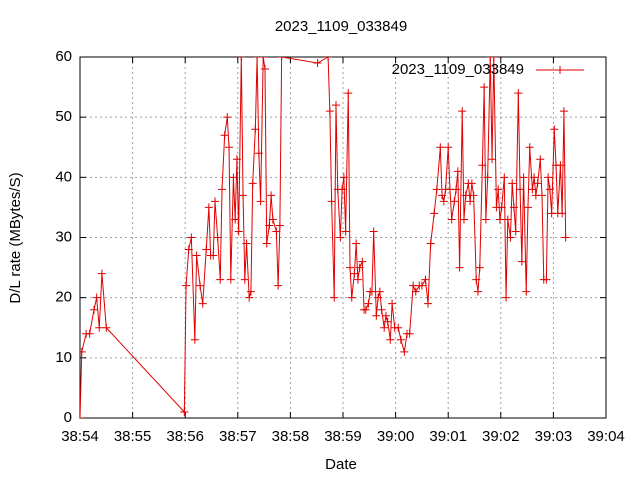  Describe the element at coordinates (343, 436) in the screenshot. I see `x-tick-label: 38:59` at that location.